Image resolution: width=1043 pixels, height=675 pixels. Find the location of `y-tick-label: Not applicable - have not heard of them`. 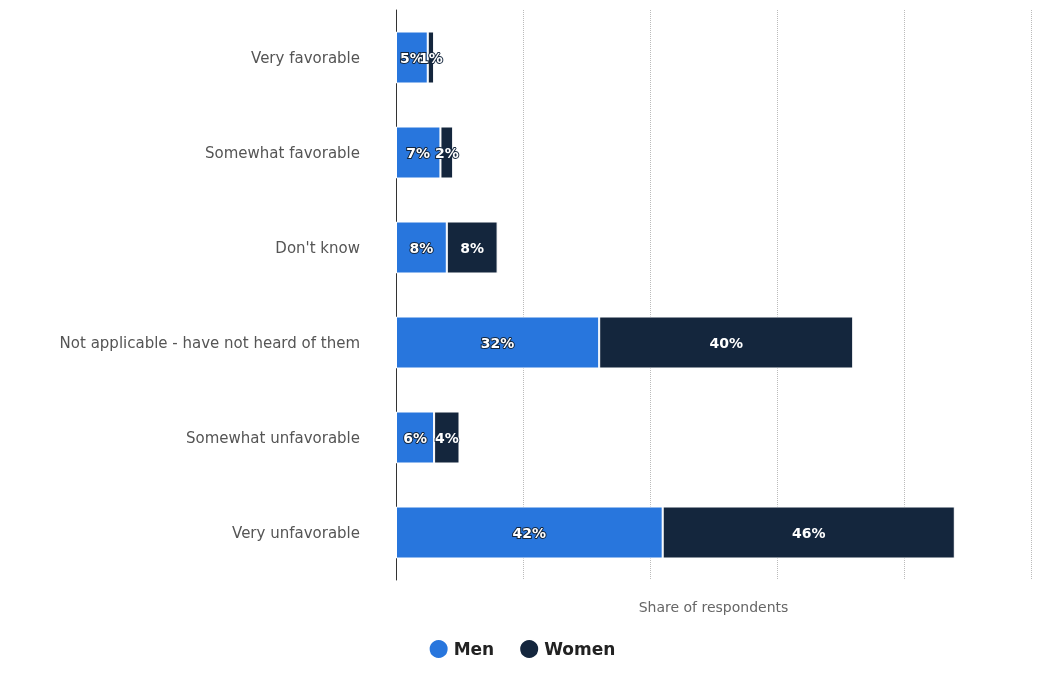

y-tick-label: Not applicable - have not heard of them is located at coordinates (209, 342).